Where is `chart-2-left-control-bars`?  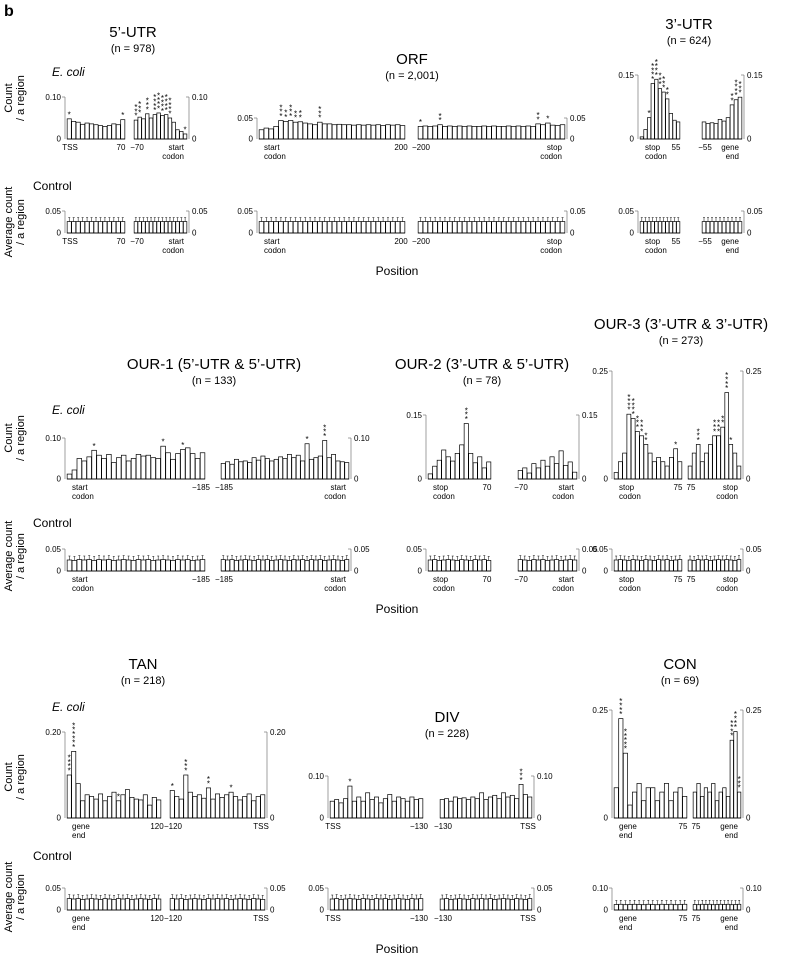 chart-2-left-control-bars is located at coordinates (660, 225).